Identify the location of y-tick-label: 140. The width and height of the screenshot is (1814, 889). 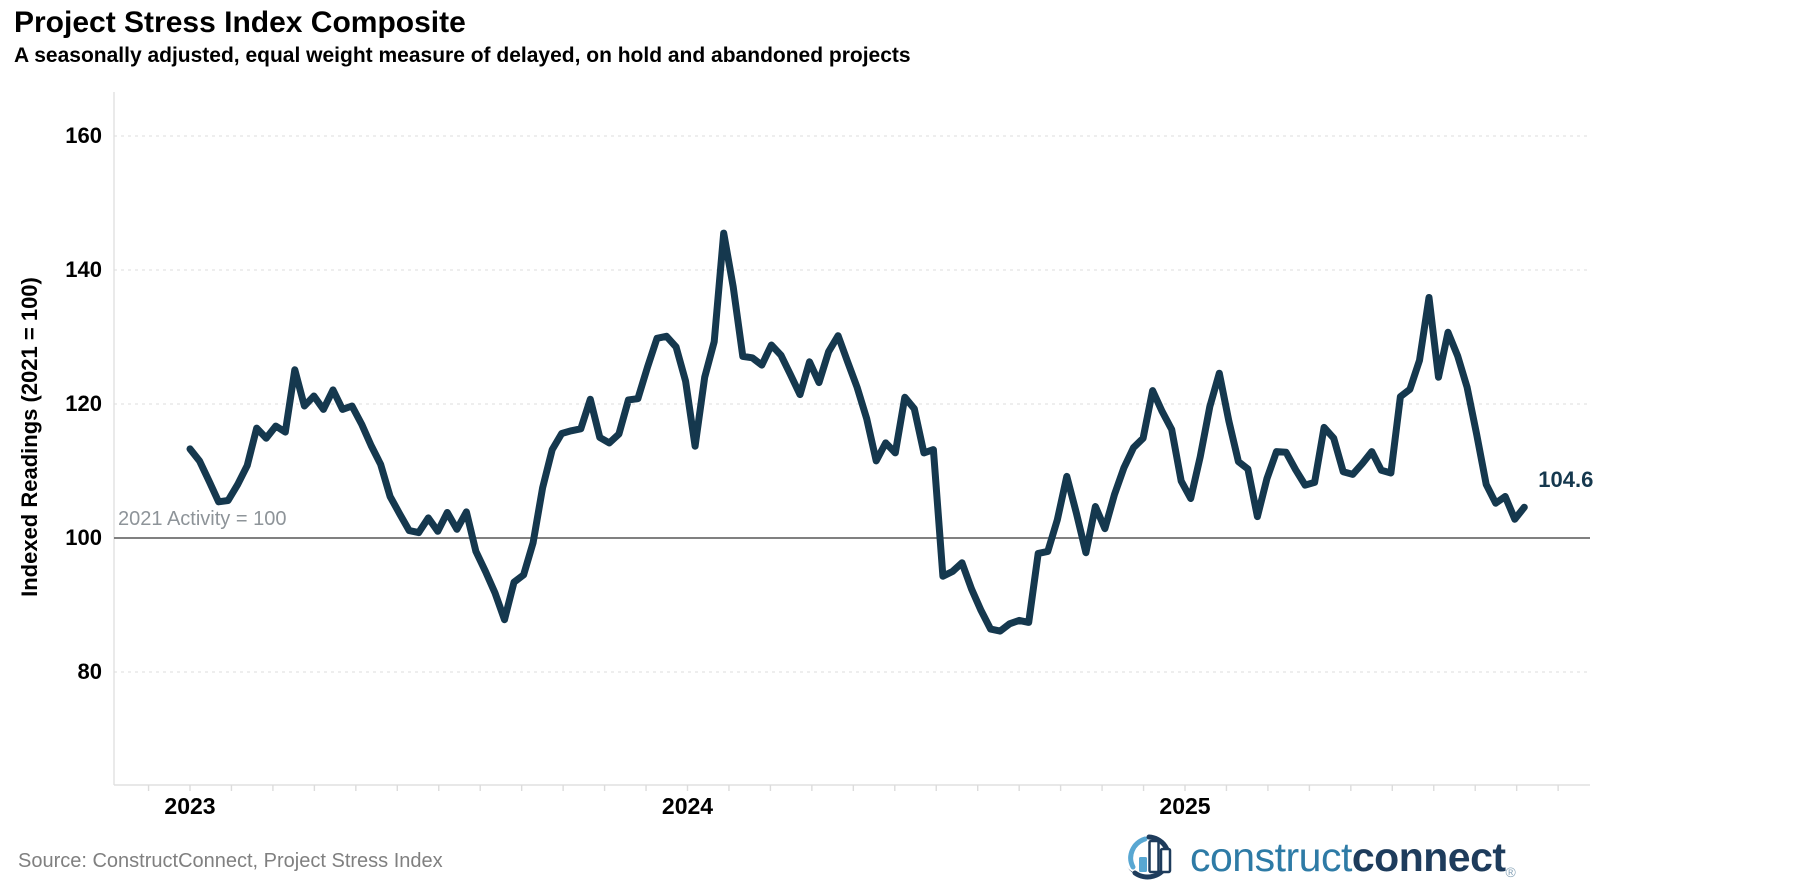
(83, 269).